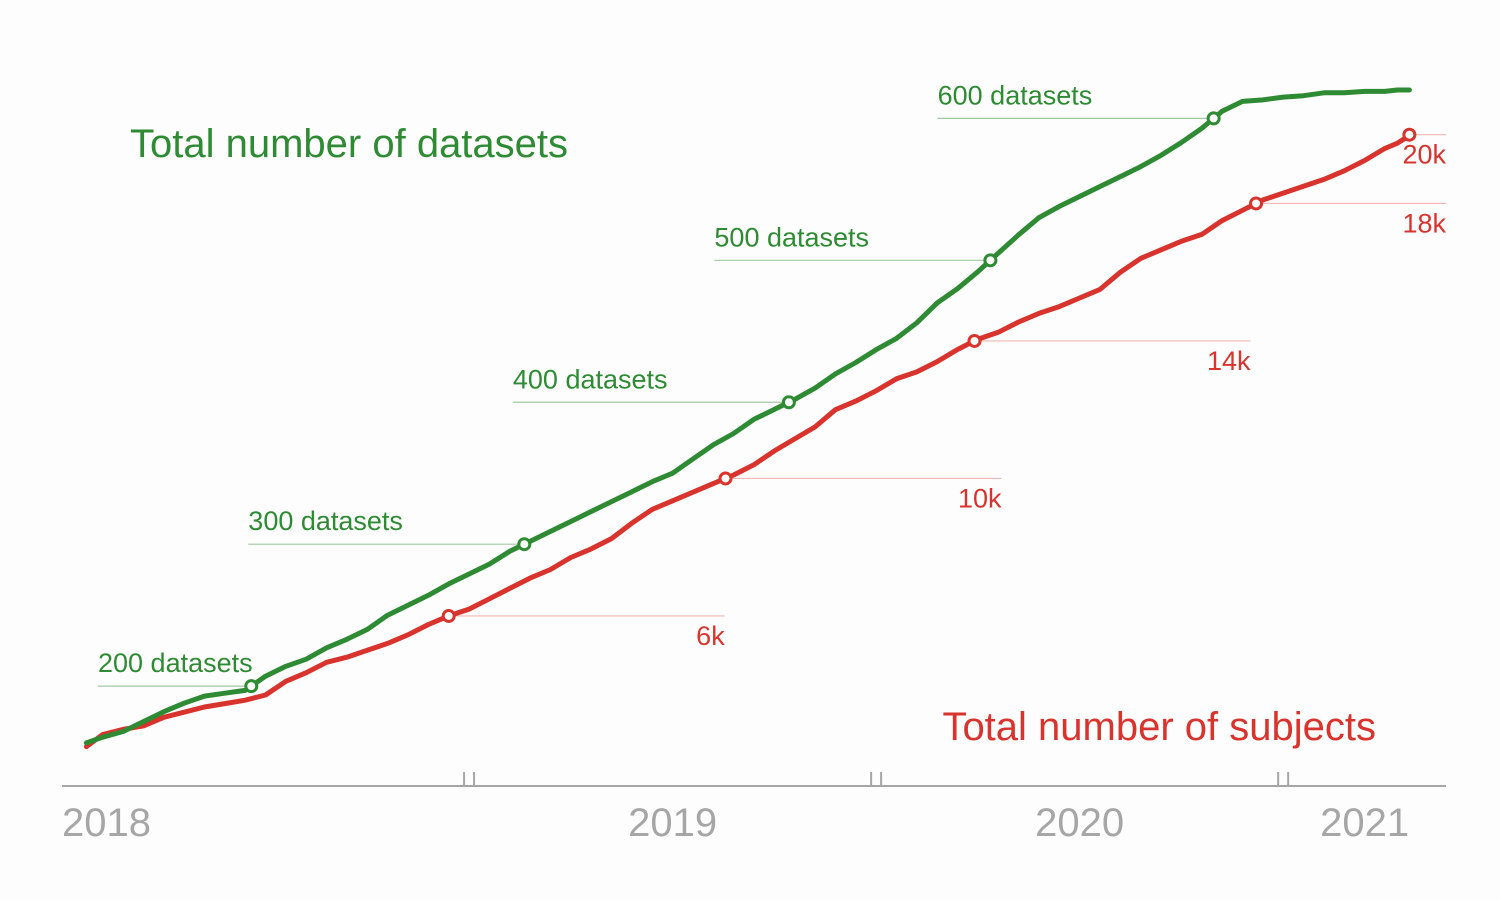 Image resolution: width=1500 pixels, height=900 pixels. I want to click on subjects-milestone-label: 14k, so click(1229, 361).